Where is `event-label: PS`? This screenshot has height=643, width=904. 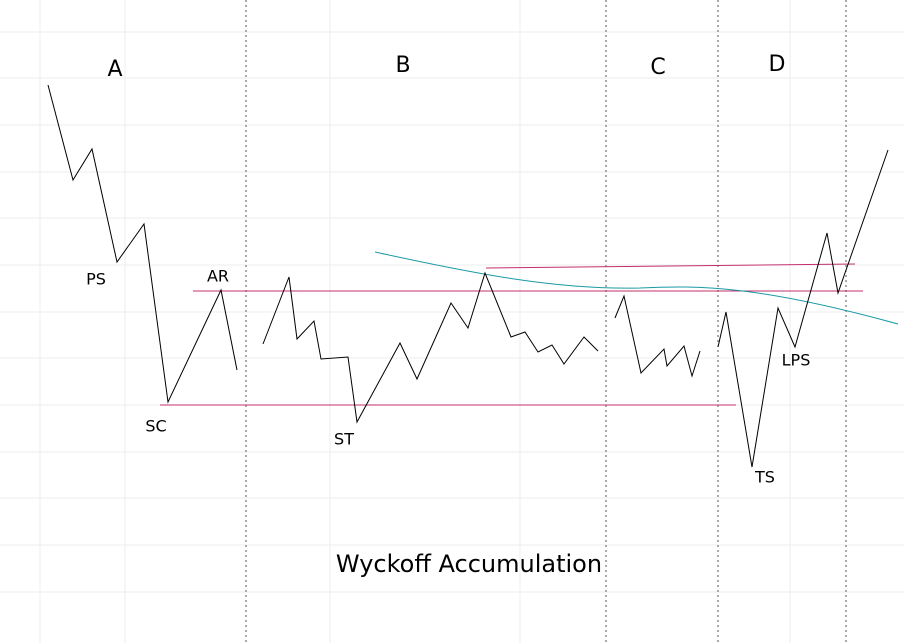
event-label: PS is located at coordinates (96, 279).